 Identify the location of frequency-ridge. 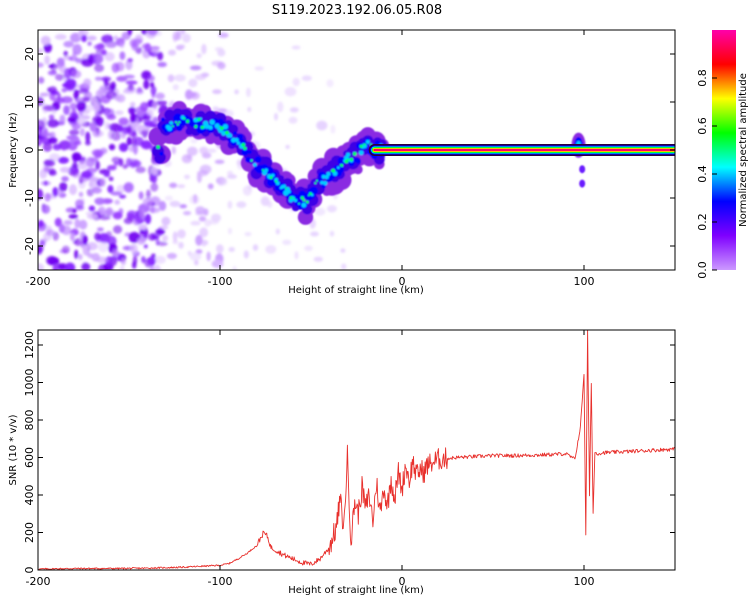
(367, 163).